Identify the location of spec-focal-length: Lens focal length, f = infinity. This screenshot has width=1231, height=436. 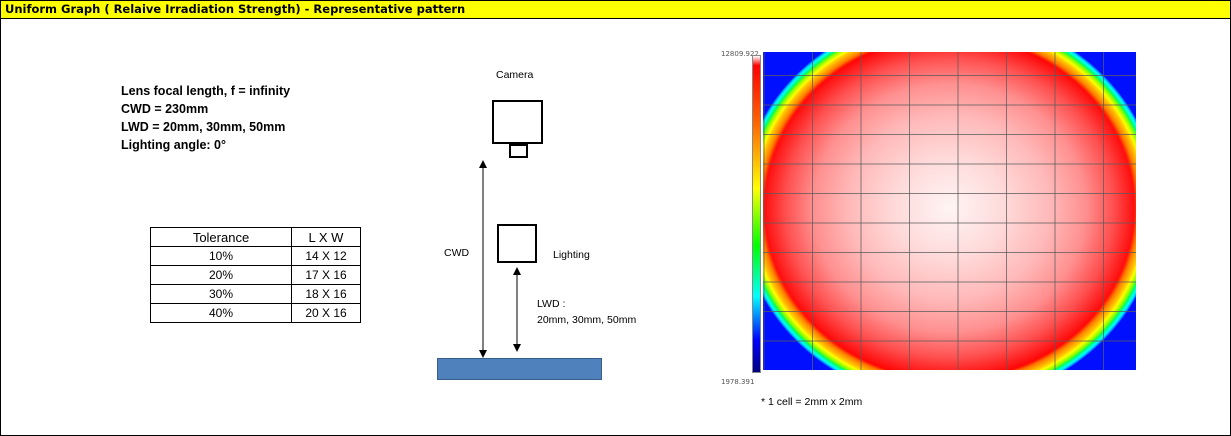
(206, 91).